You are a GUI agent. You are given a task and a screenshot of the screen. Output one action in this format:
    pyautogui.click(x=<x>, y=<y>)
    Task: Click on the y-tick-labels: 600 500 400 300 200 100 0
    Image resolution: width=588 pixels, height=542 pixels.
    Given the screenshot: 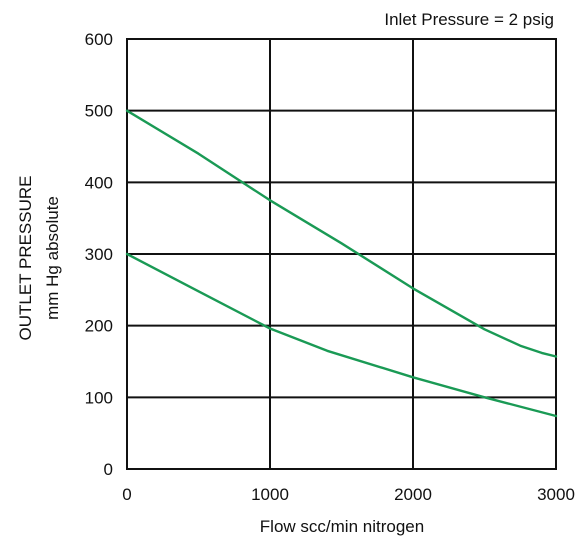 What is the action you would take?
    pyautogui.click(x=99, y=254)
    